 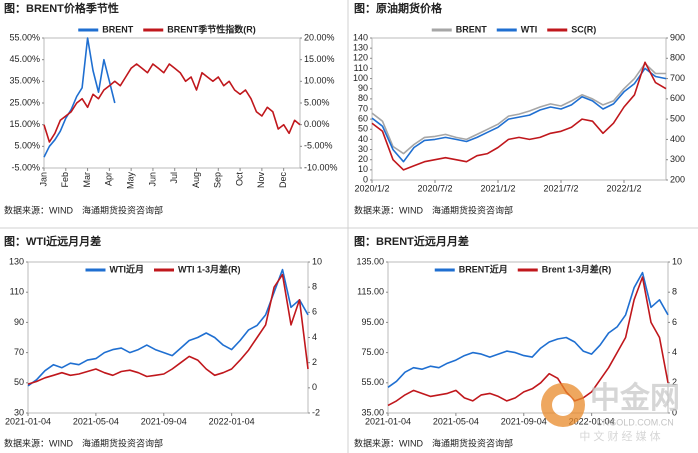 I want to click on y-tick-label: 75.00, so click(x=372, y=352).